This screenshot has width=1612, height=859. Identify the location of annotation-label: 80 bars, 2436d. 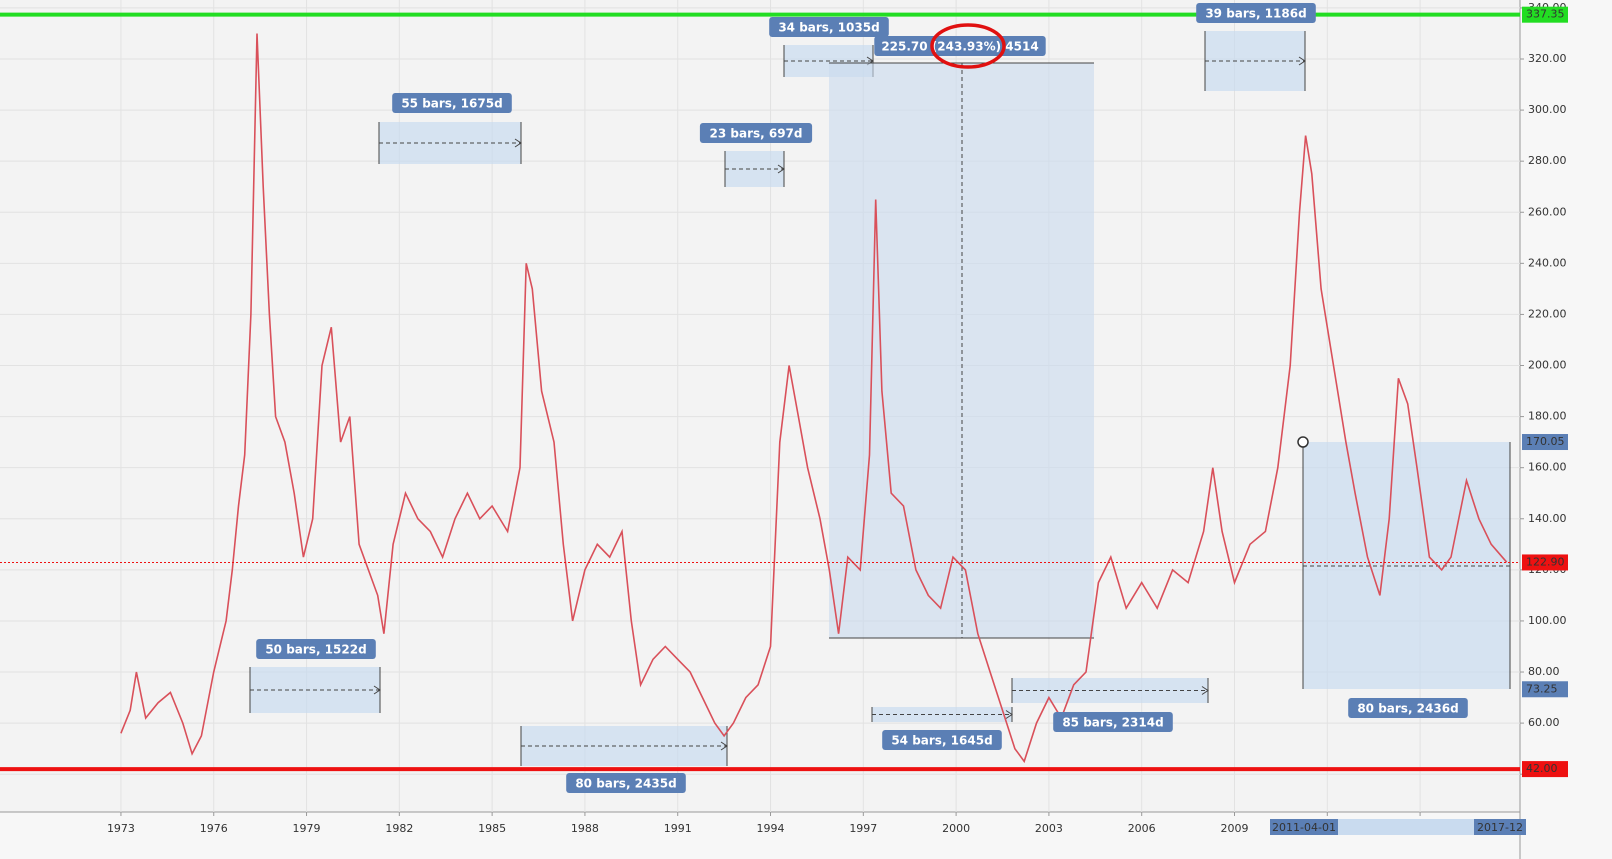
(1407, 709).